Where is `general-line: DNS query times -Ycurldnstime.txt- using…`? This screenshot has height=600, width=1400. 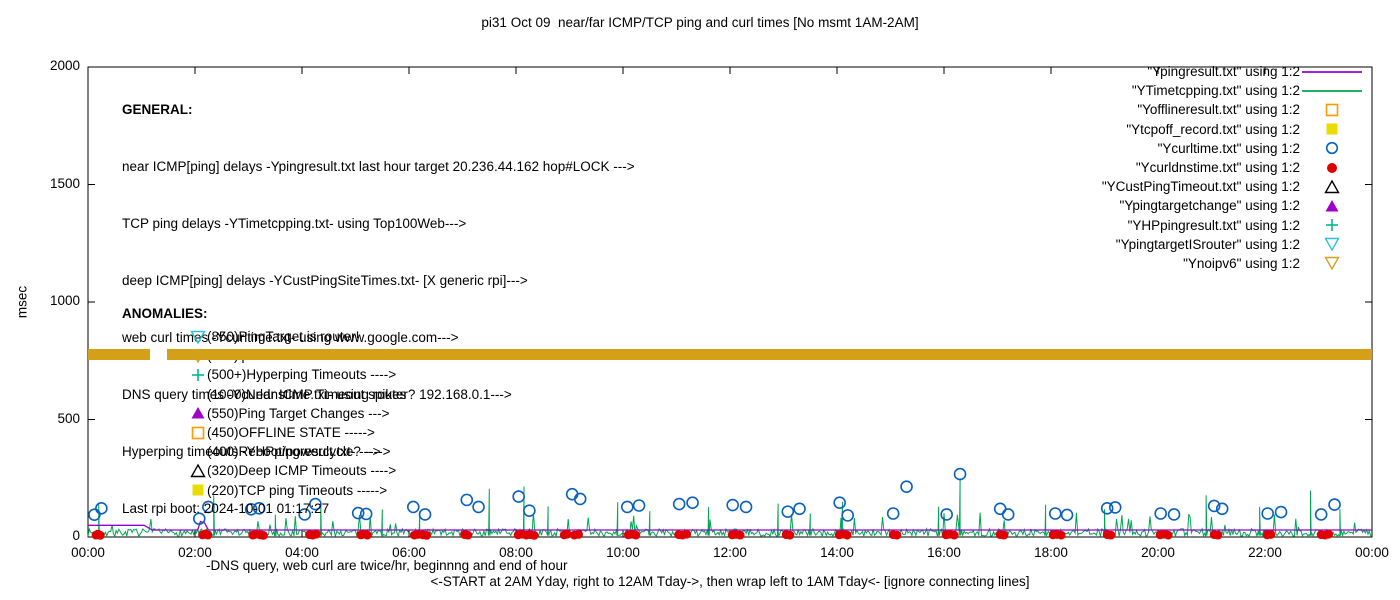 general-line: DNS query times -Ycurldnstime.txt- using… is located at coordinates (317, 394).